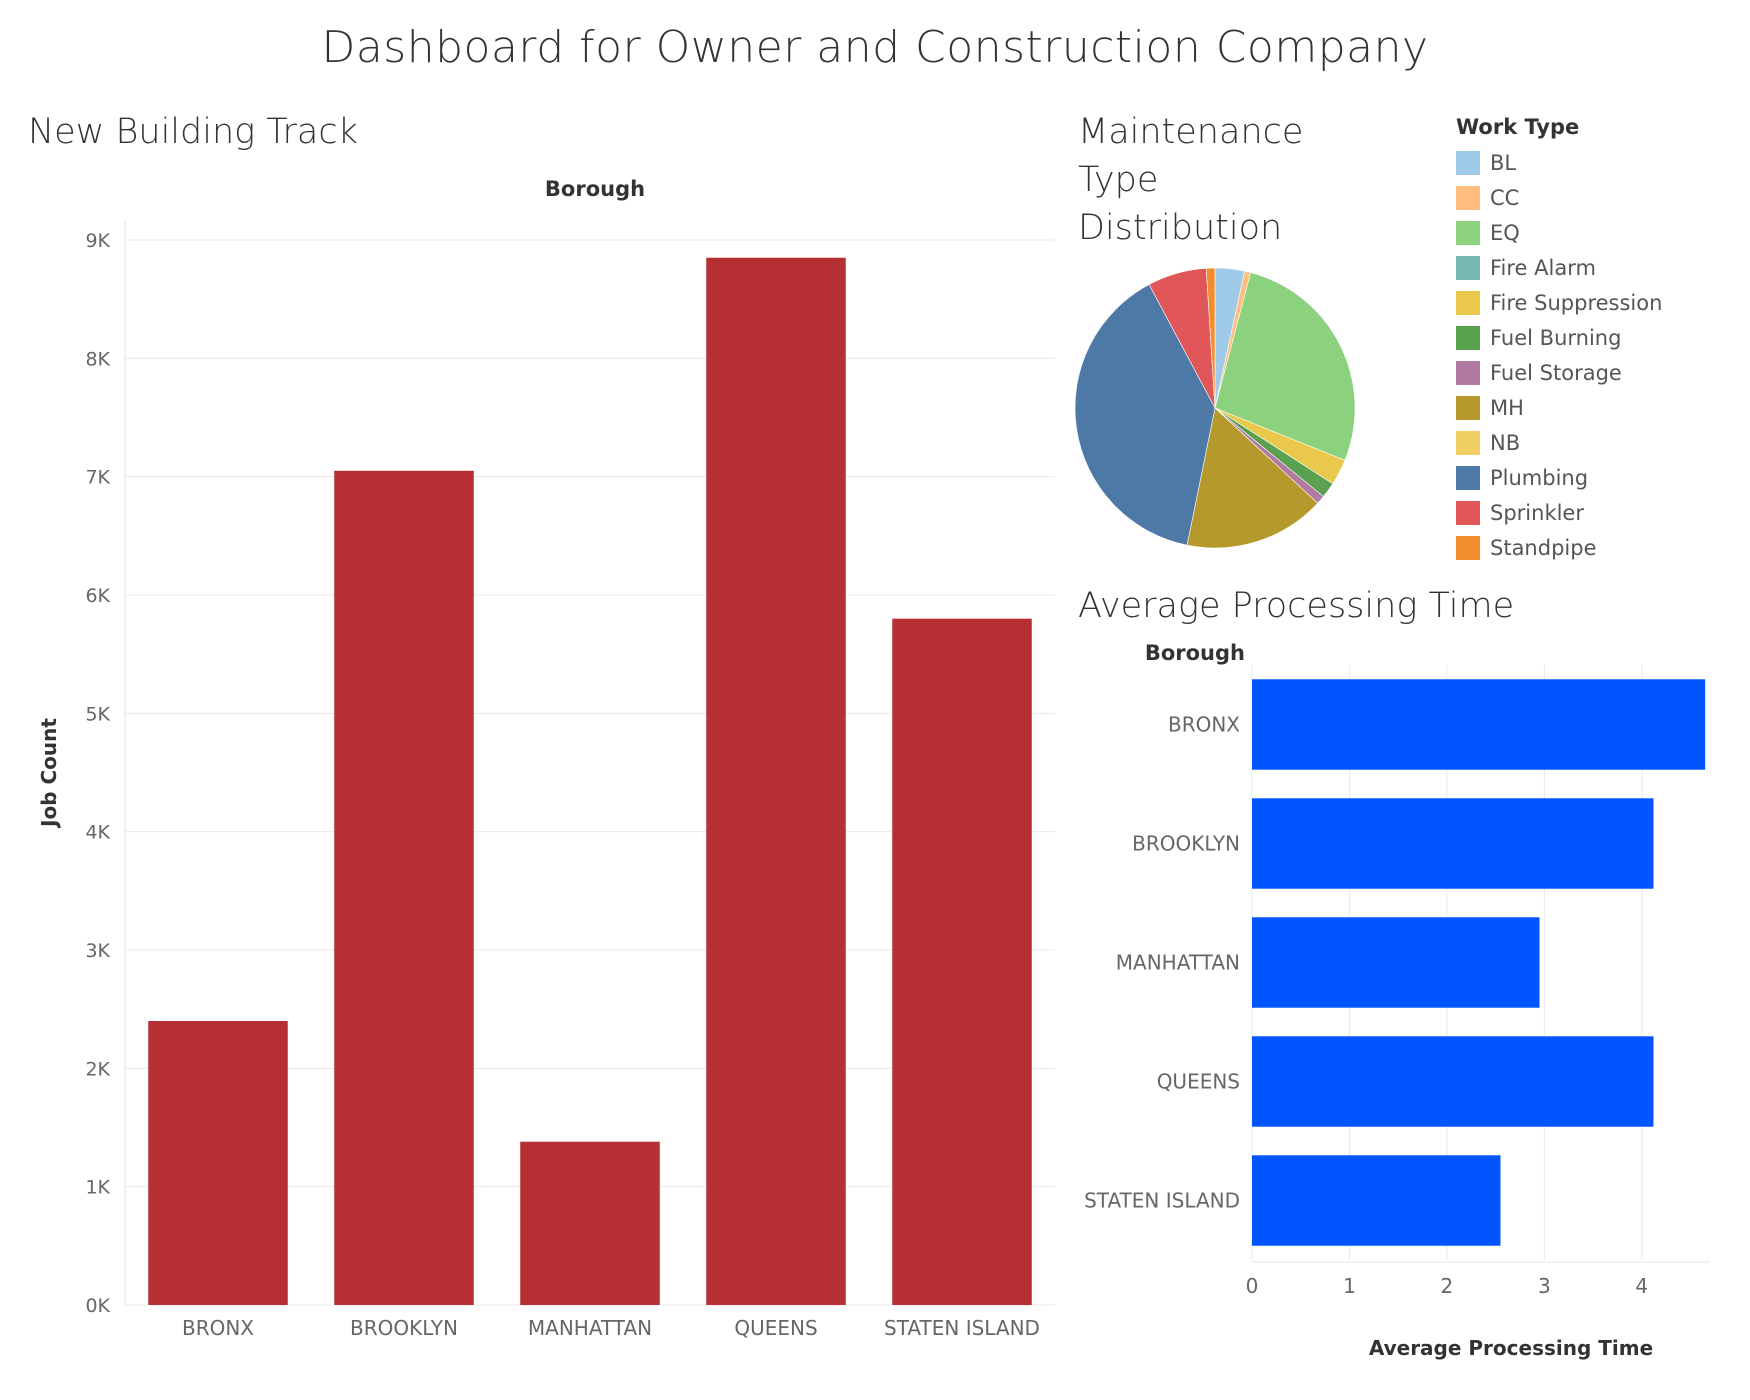  What do you see at coordinates (1559, 442) in the screenshot?
I see `legend-item: NB` at bounding box center [1559, 442].